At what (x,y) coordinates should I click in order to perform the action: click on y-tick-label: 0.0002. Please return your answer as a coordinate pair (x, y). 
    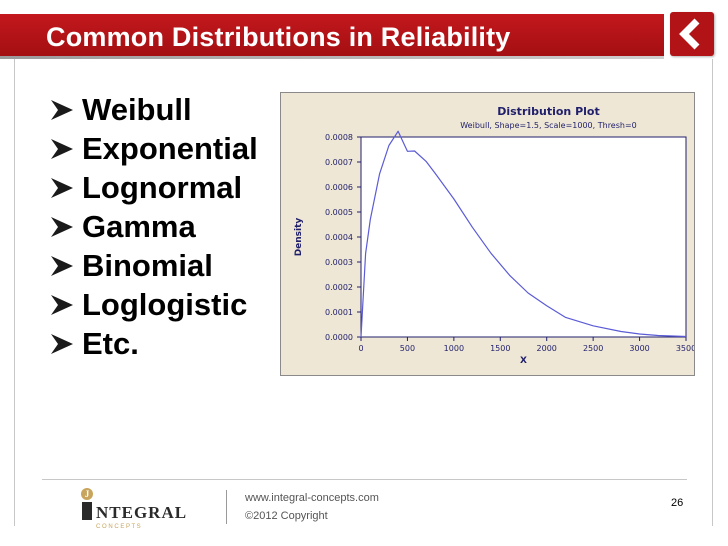
    Looking at the image, I should click on (339, 287).